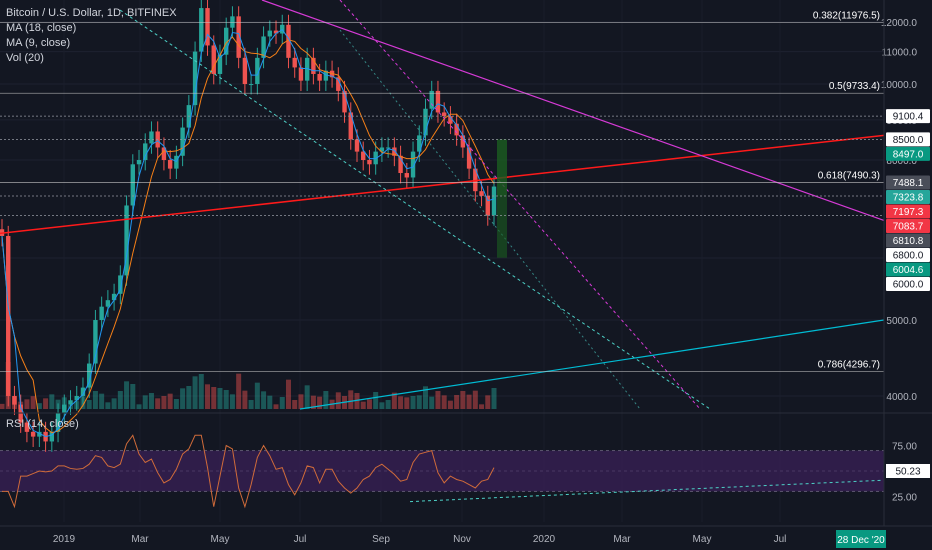 This screenshot has height=550, width=932. I want to click on price-tag-text: 7323.8, so click(908, 198).